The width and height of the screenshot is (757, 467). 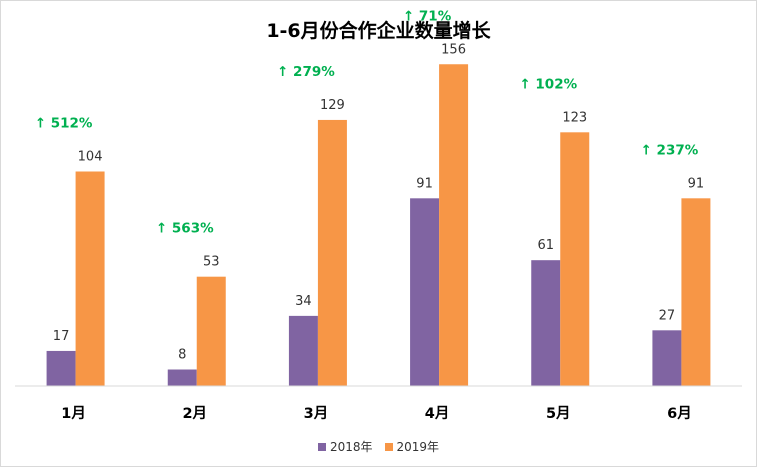 What do you see at coordinates (454, 225) in the screenshot?
I see `bar-2019年-4月` at bounding box center [454, 225].